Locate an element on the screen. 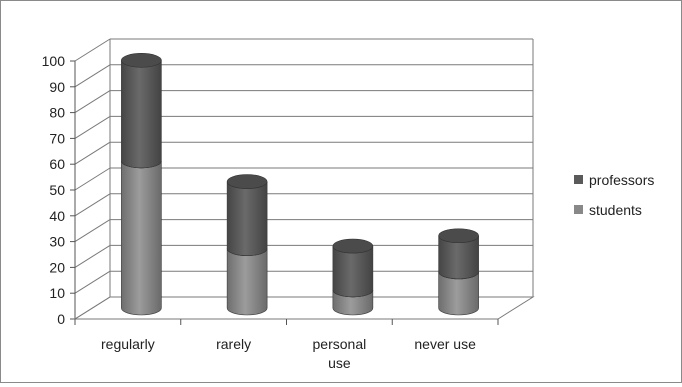 The height and width of the screenshot is (387, 682). floor is located at coordinates (304, 308).